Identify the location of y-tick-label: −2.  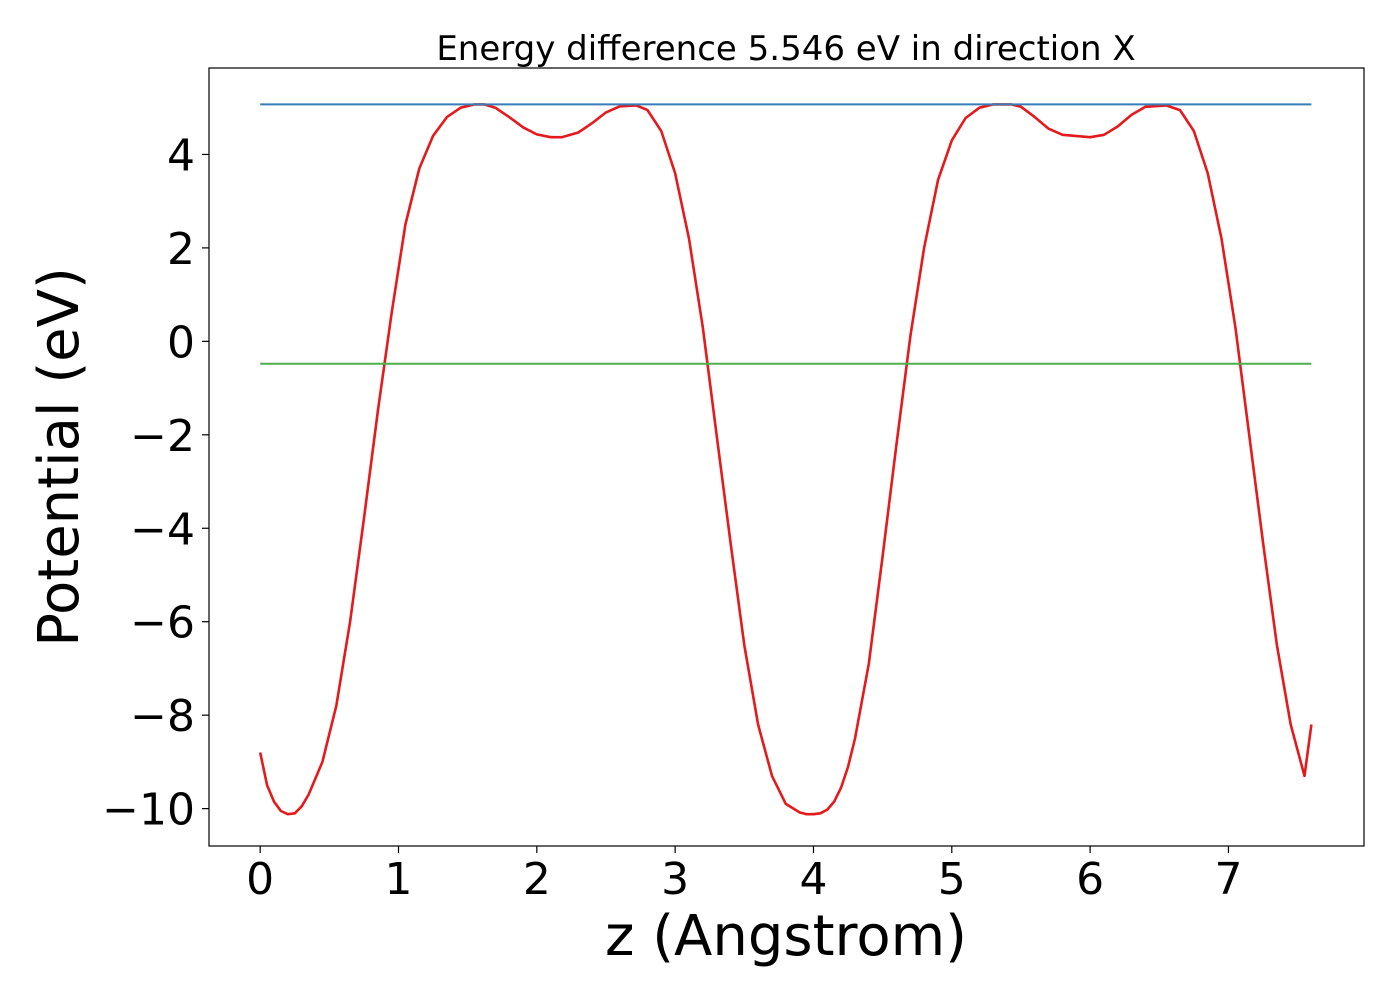
(162, 436).